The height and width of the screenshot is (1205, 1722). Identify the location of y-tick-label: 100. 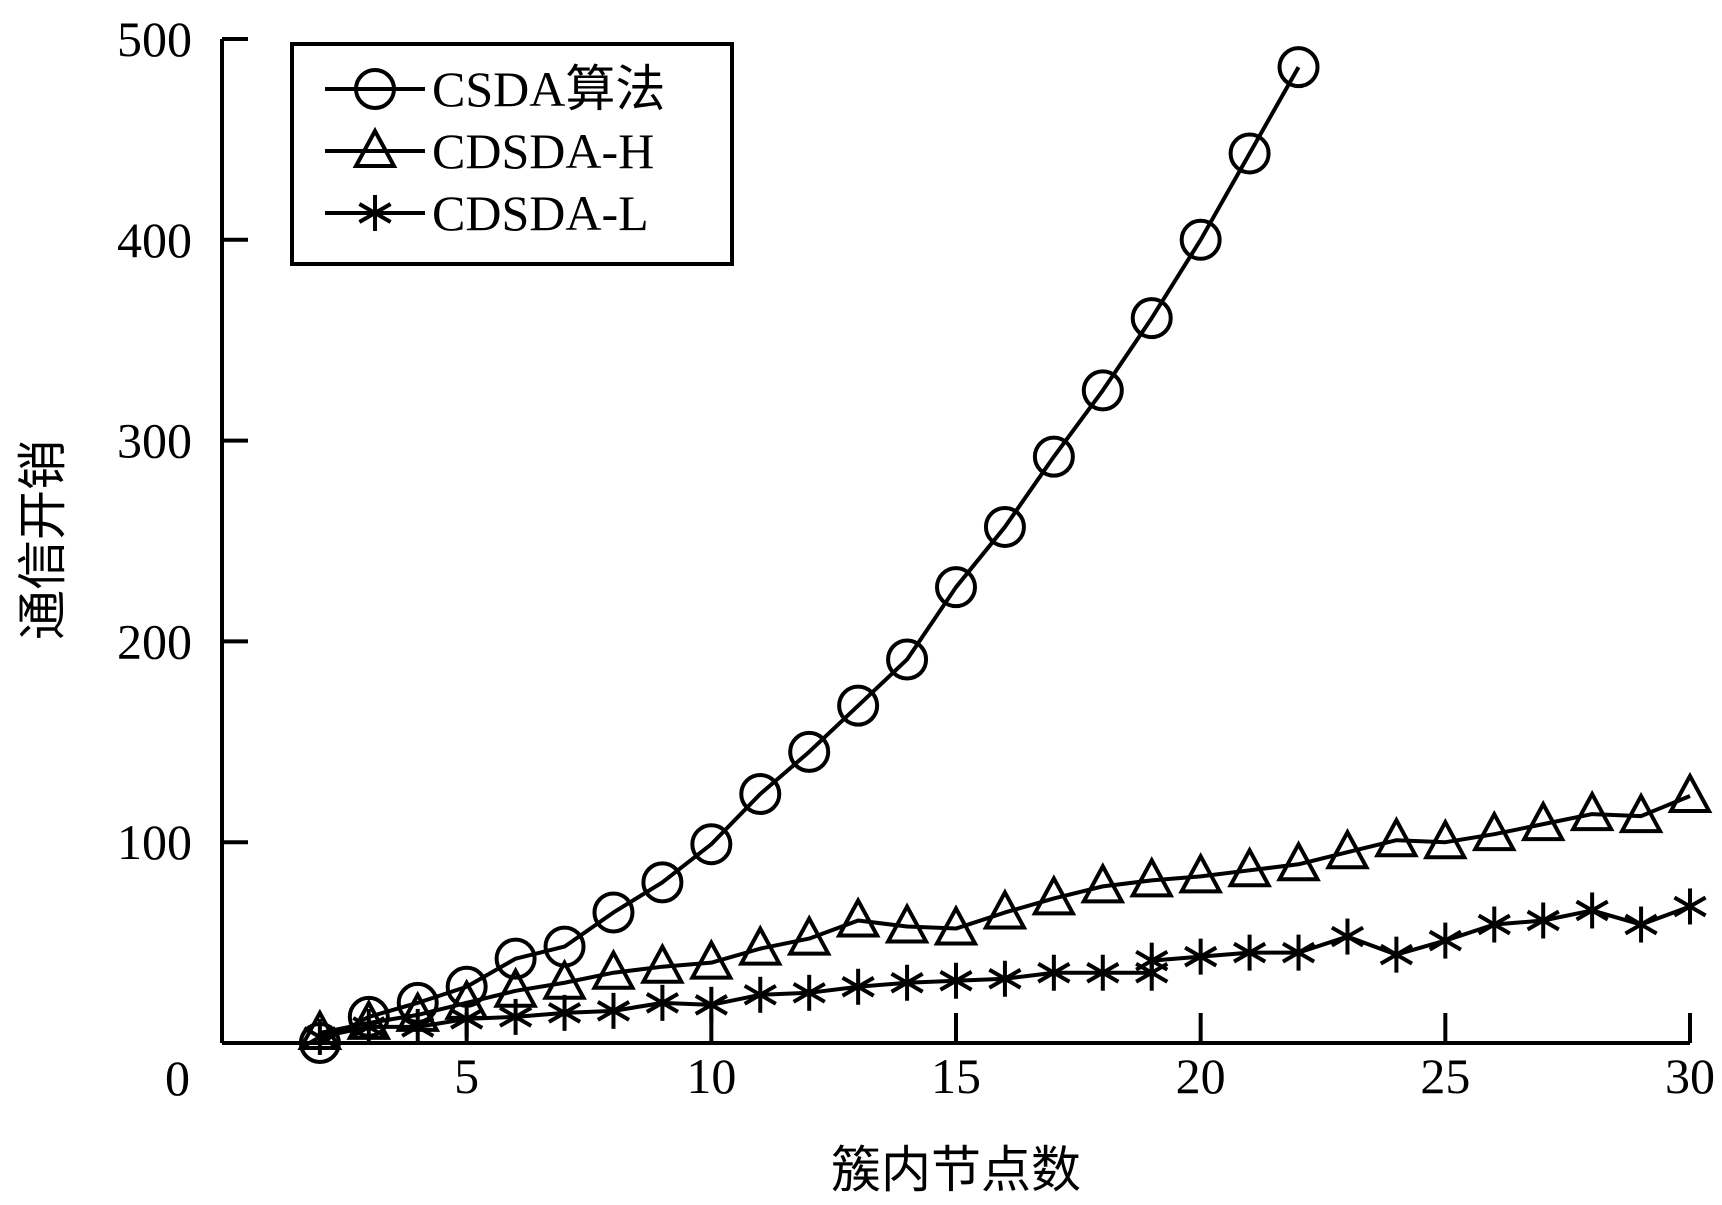
(154, 842).